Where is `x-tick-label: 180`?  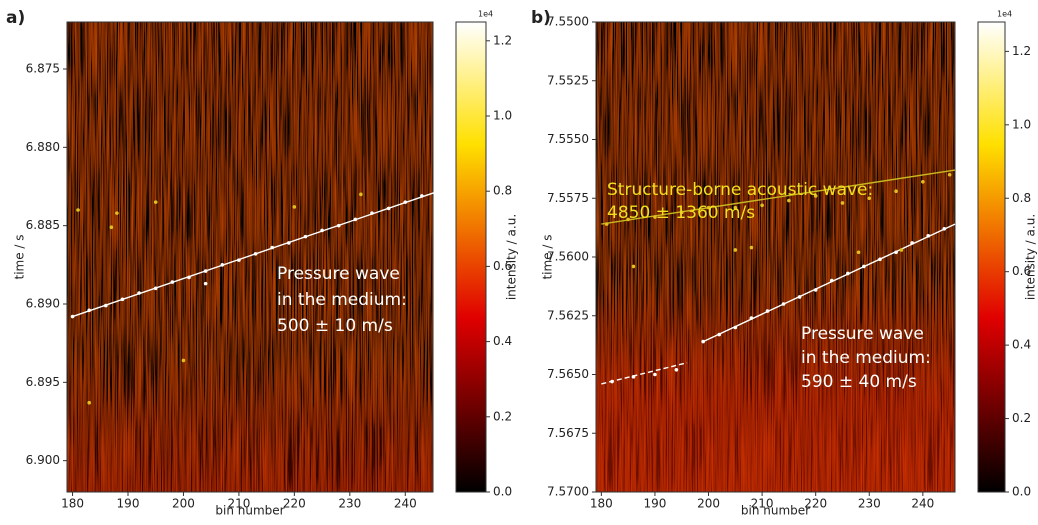
x-tick-label: 180 is located at coordinates (601, 504).